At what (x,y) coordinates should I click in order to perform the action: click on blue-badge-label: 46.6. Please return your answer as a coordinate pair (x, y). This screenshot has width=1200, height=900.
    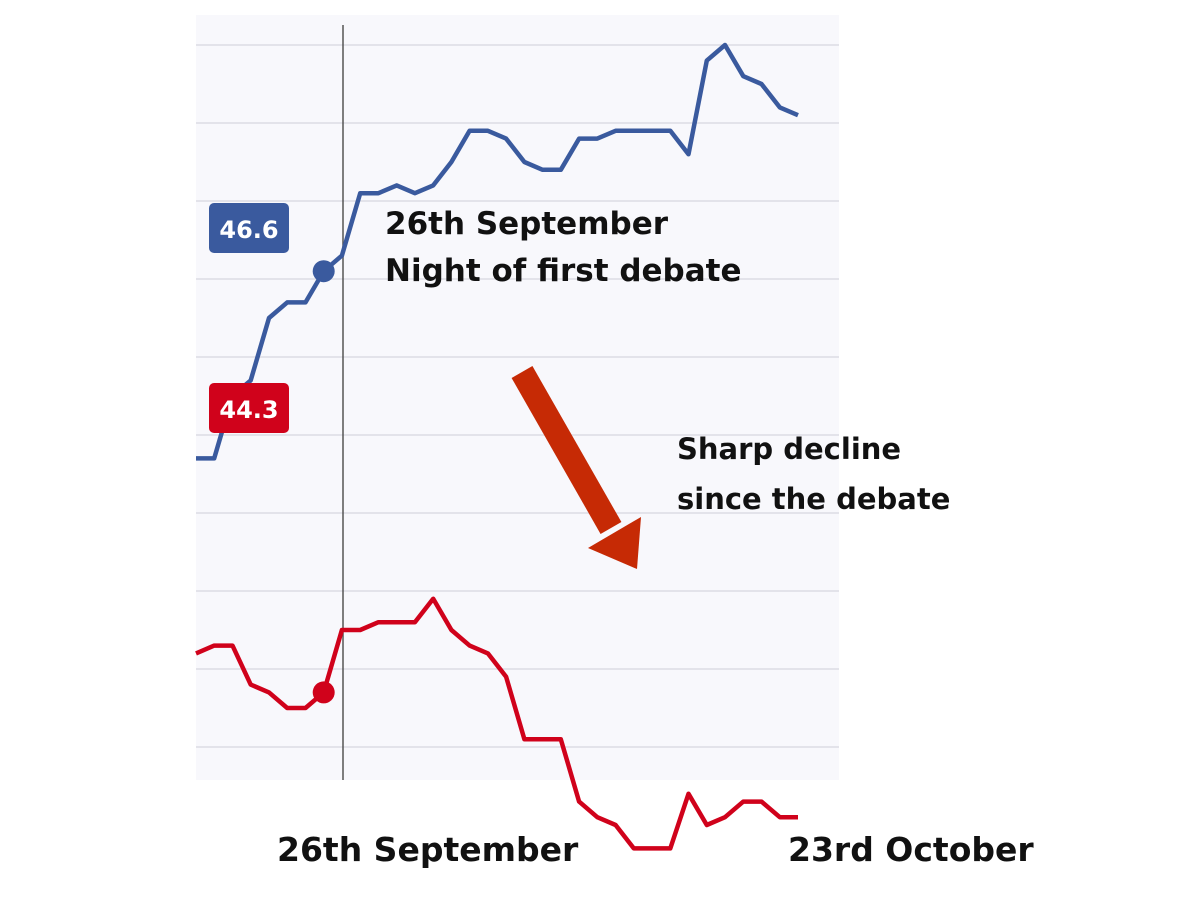
    Looking at the image, I should click on (248, 230).